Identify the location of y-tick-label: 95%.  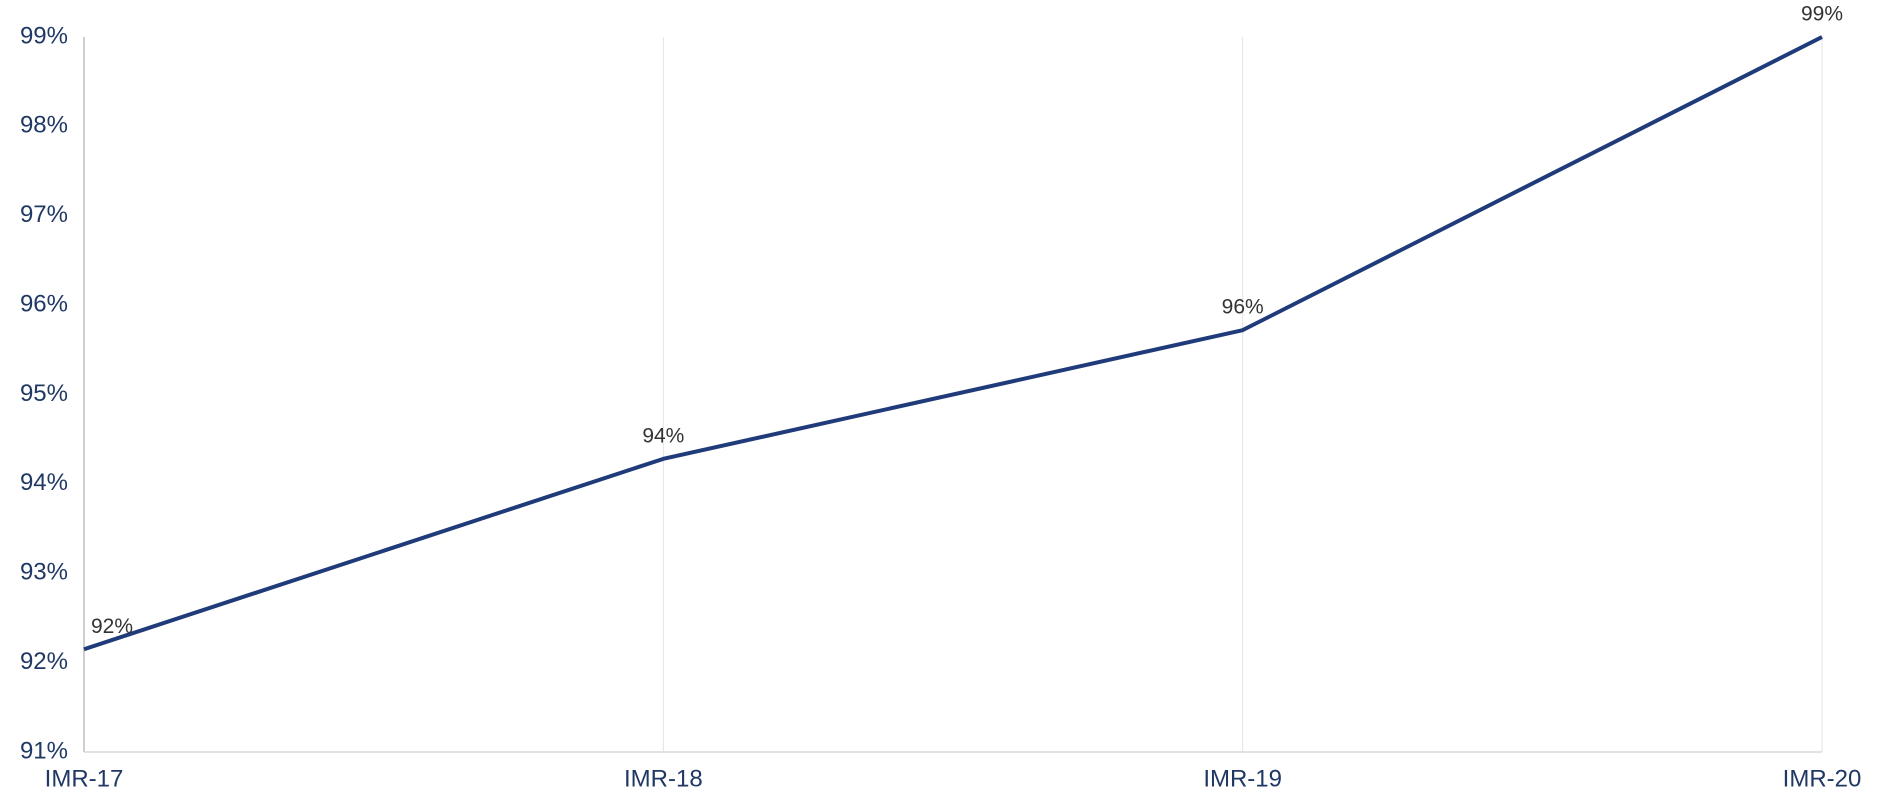
(44, 393).